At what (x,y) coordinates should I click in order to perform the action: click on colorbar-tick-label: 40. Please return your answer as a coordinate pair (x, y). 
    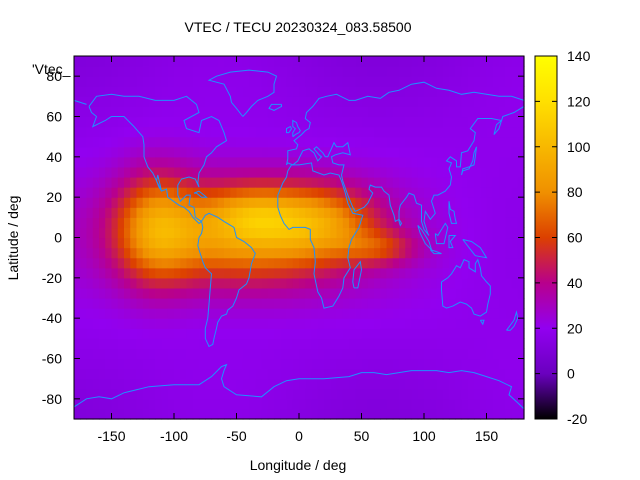
    Looking at the image, I should click on (575, 283).